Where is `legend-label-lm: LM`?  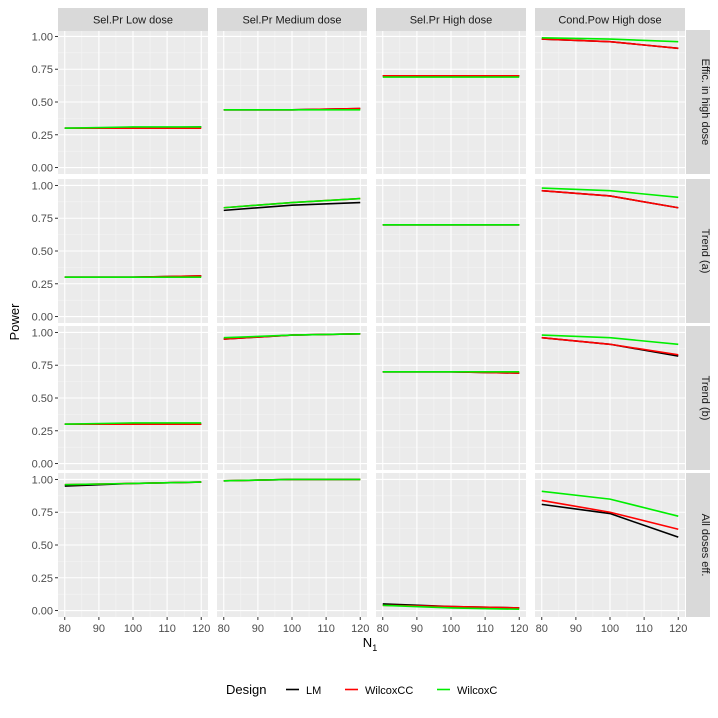 legend-label-lm: LM is located at coordinates (313, 691).